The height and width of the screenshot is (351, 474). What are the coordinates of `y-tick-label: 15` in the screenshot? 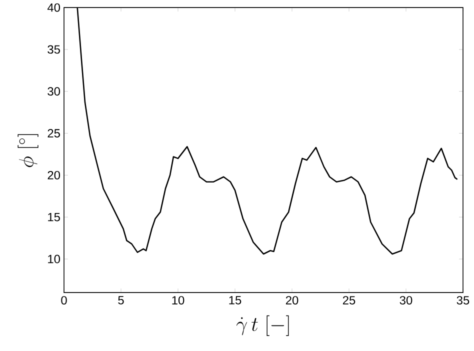 It's located at (54, 217).